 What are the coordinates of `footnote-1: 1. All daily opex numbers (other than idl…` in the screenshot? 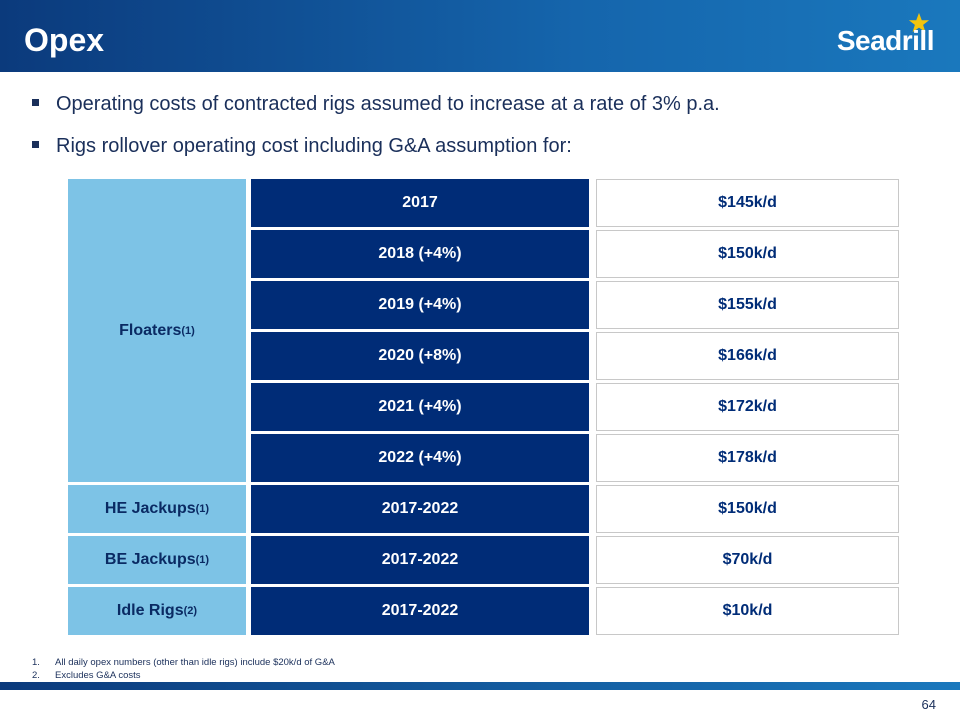 It's located at (183, 662).